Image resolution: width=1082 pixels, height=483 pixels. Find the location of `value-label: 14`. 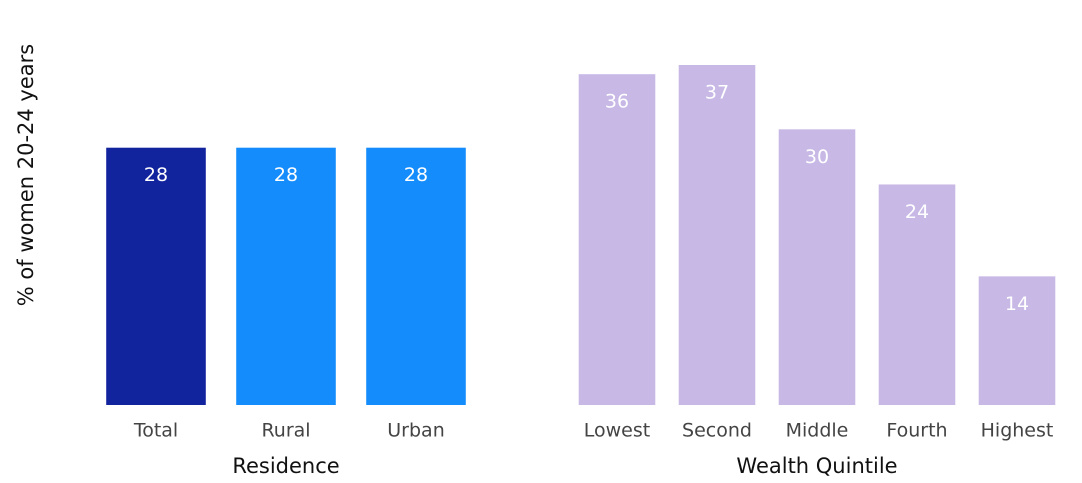

value-label: 14 is located at coordinates (1017, 304).